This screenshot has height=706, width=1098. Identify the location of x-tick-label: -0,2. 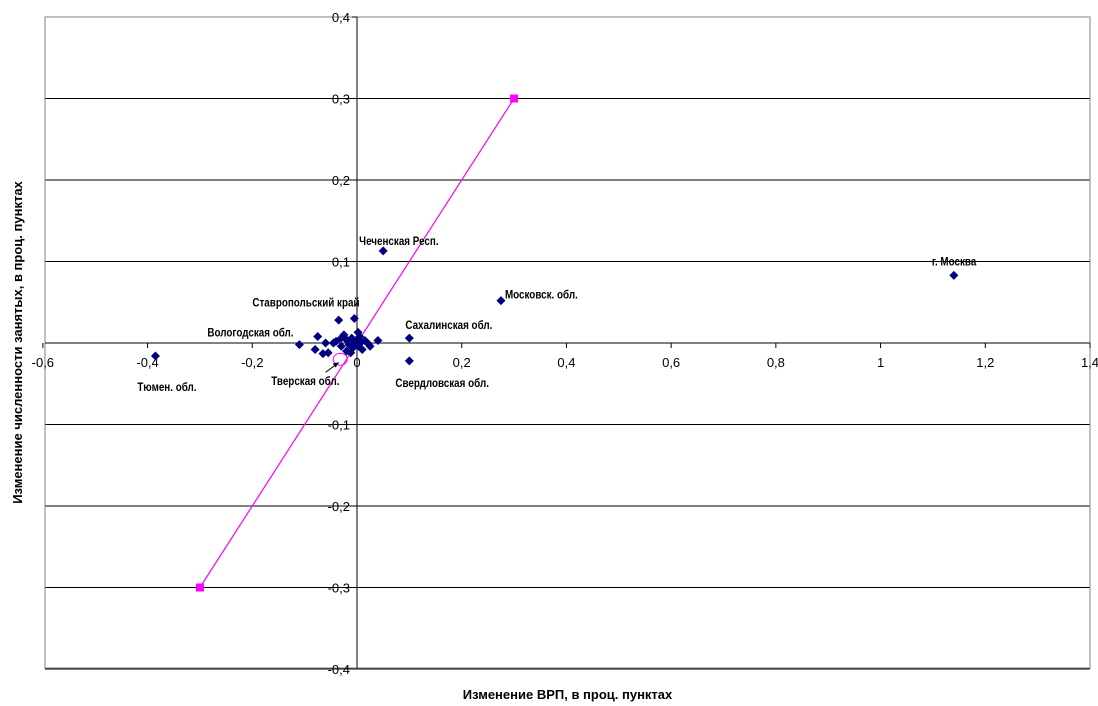
(252, 362).